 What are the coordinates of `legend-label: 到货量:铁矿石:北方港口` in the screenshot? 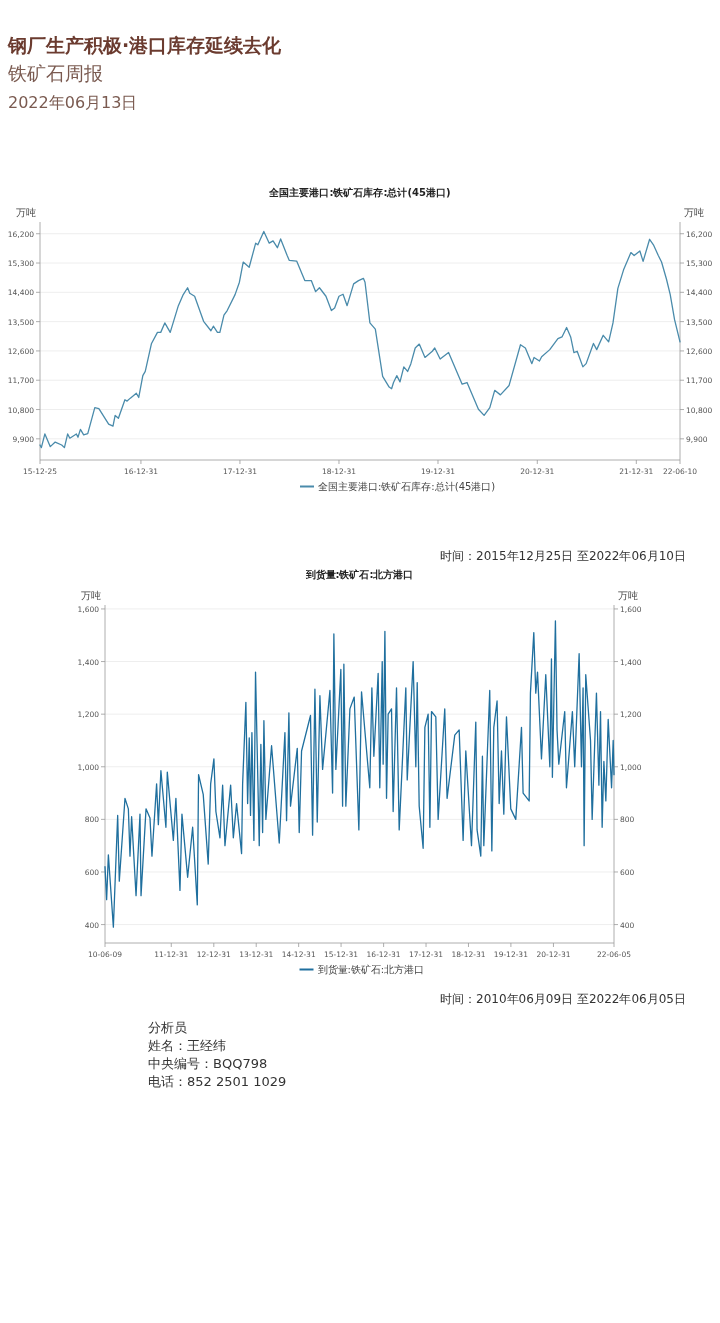 It's located at (371, 969).